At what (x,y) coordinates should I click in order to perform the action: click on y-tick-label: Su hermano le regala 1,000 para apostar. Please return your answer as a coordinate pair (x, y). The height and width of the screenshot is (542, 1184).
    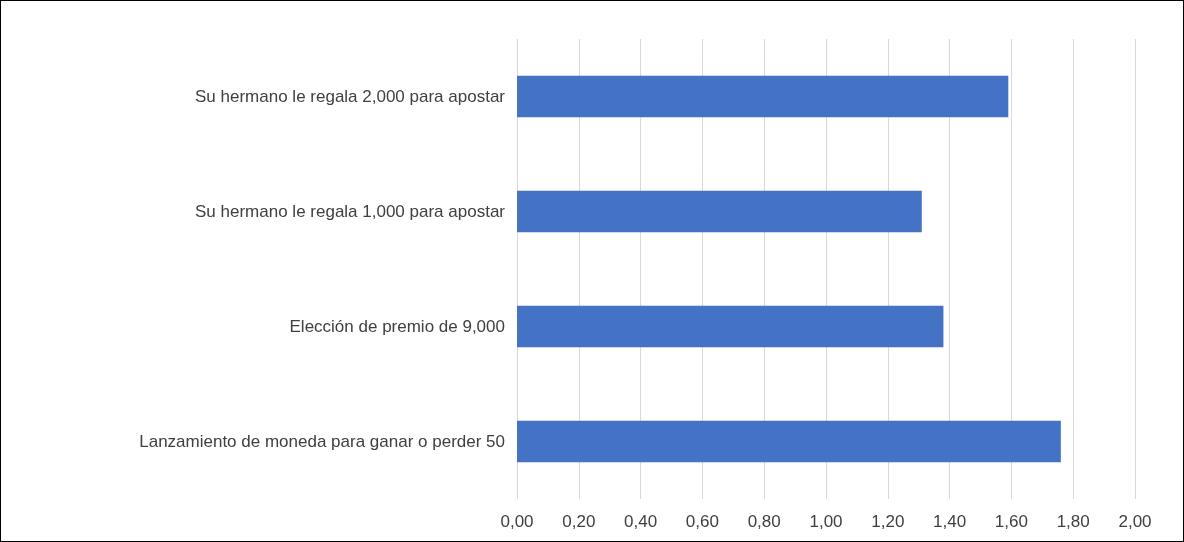
    Looking at the image, I should click on (350, 211).